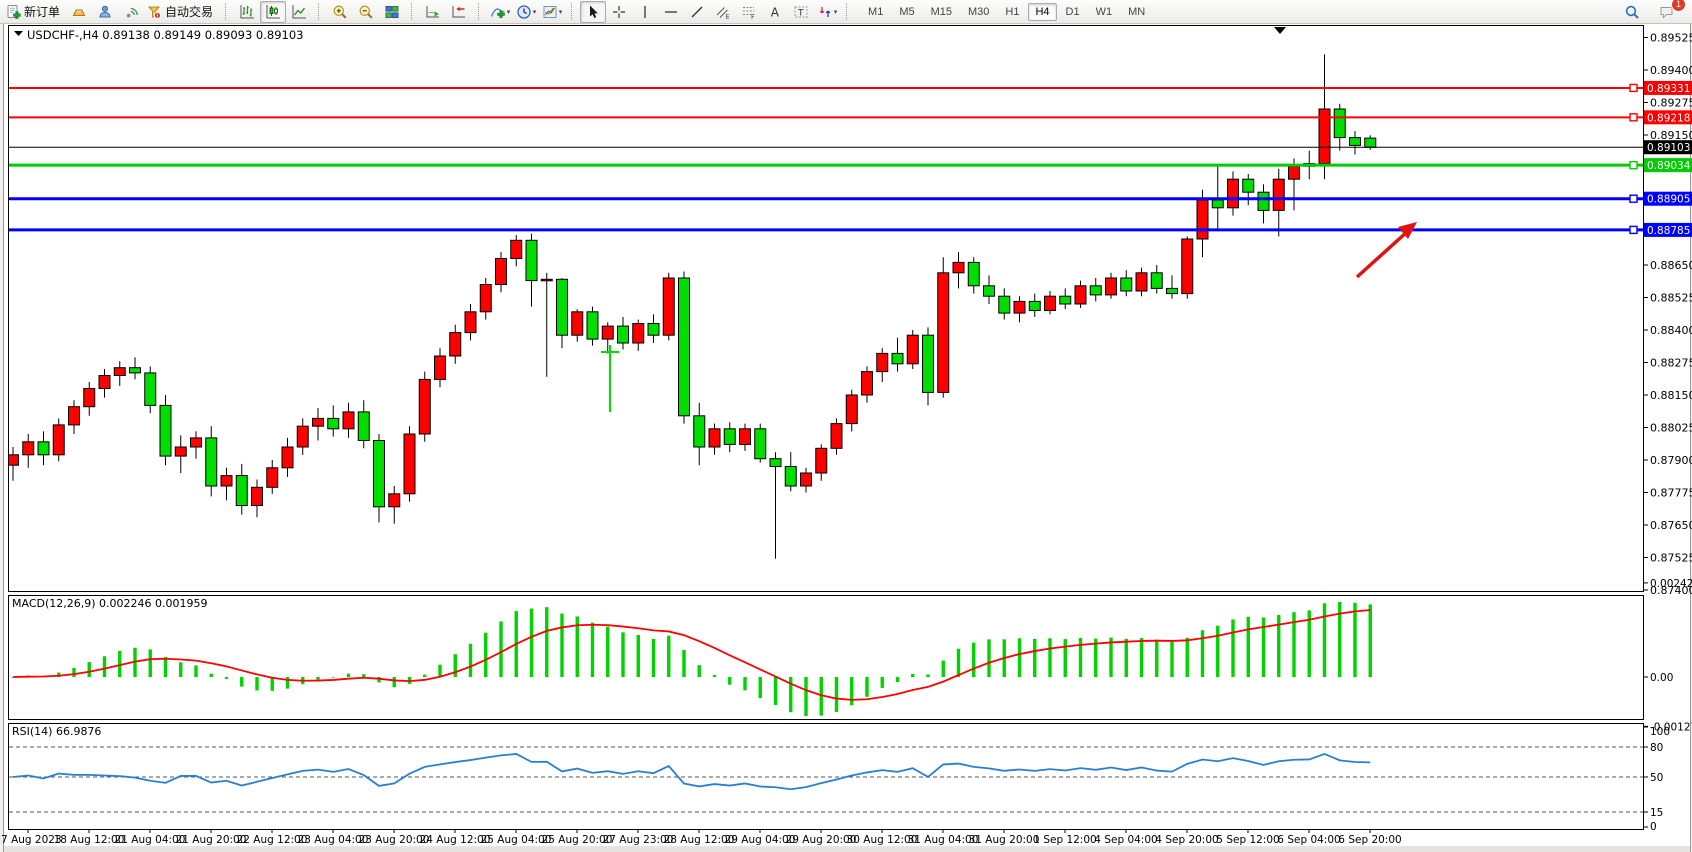 The width and height of the screenshot is (1692, 852). I want to click on svg-text: 0.88525, so click(1671, 298).